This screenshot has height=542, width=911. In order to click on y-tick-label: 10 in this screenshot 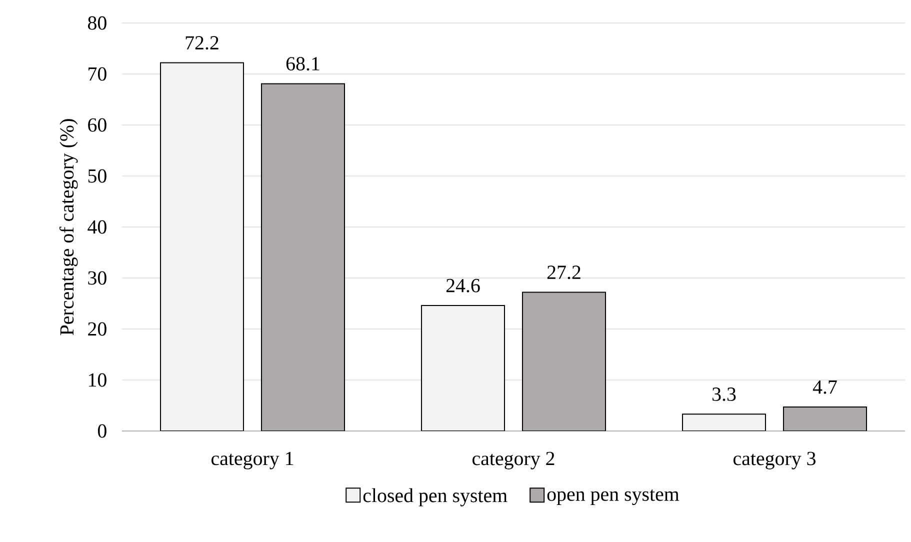, I will do `click(97, 380)`.